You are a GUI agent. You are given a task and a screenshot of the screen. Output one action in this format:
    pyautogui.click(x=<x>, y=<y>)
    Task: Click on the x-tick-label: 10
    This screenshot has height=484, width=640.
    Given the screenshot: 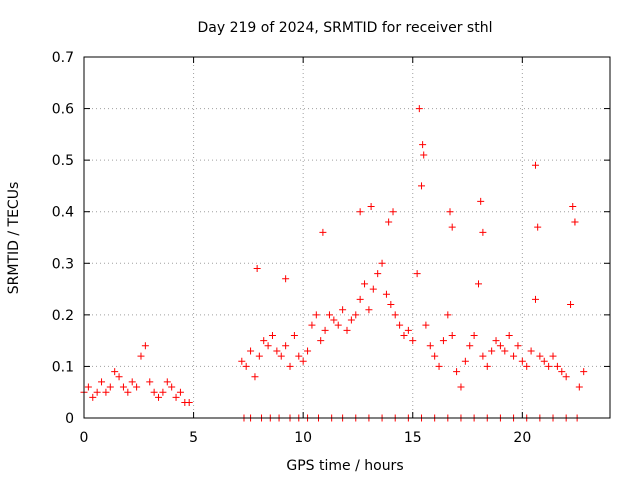 What is the action you would take?
    pyautogui.click(x=303, y=438)
    